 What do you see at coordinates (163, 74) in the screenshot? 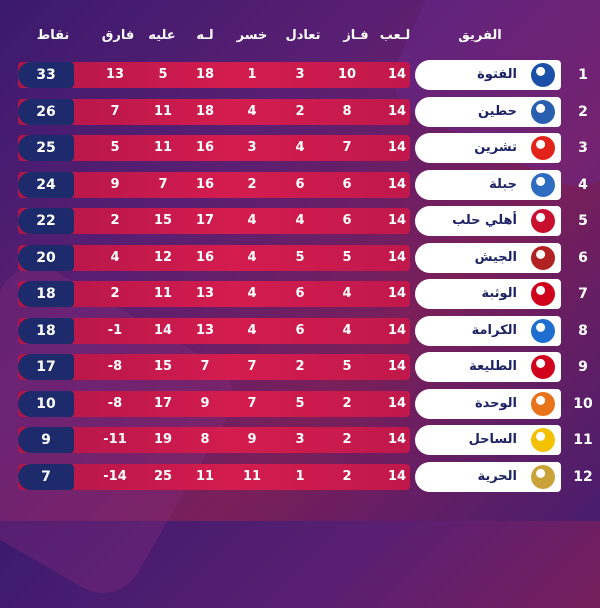
I see `against-cell: 5` at bounding box center [163, 74].